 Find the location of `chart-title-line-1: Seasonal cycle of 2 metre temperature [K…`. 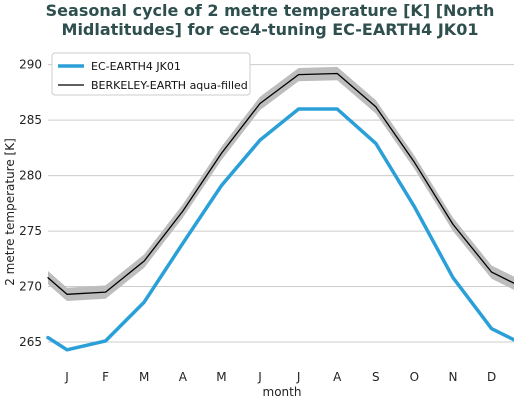

chart-title-line-1: Seasonal cycle of 2 metre temperature [K… is located at coordinates (270, 10).